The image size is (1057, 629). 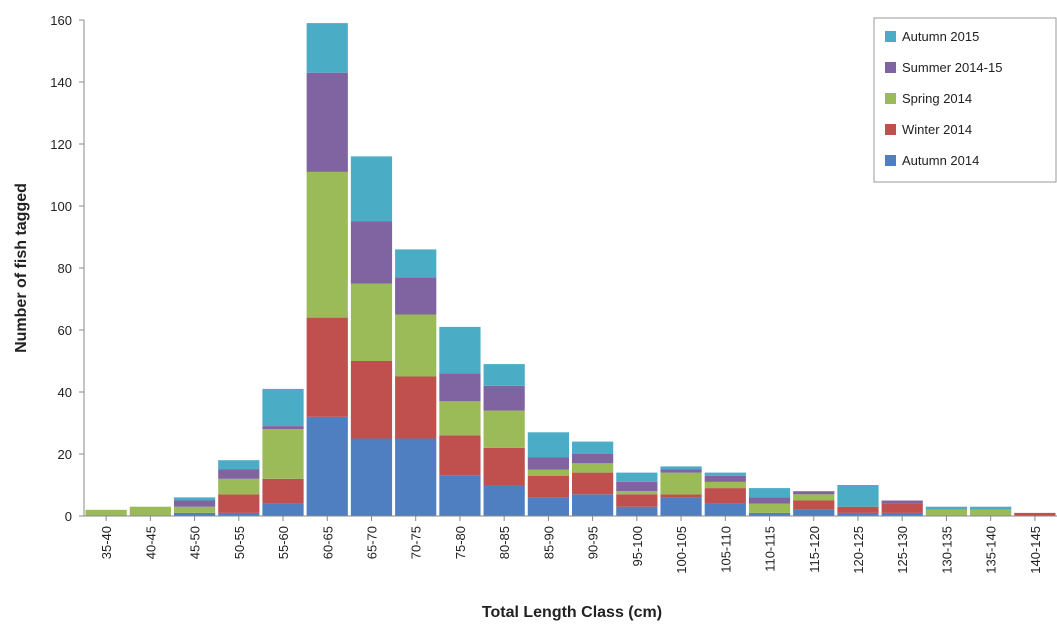 I want to click on x-tick-label: 60-65, so click(x=327, y=542).